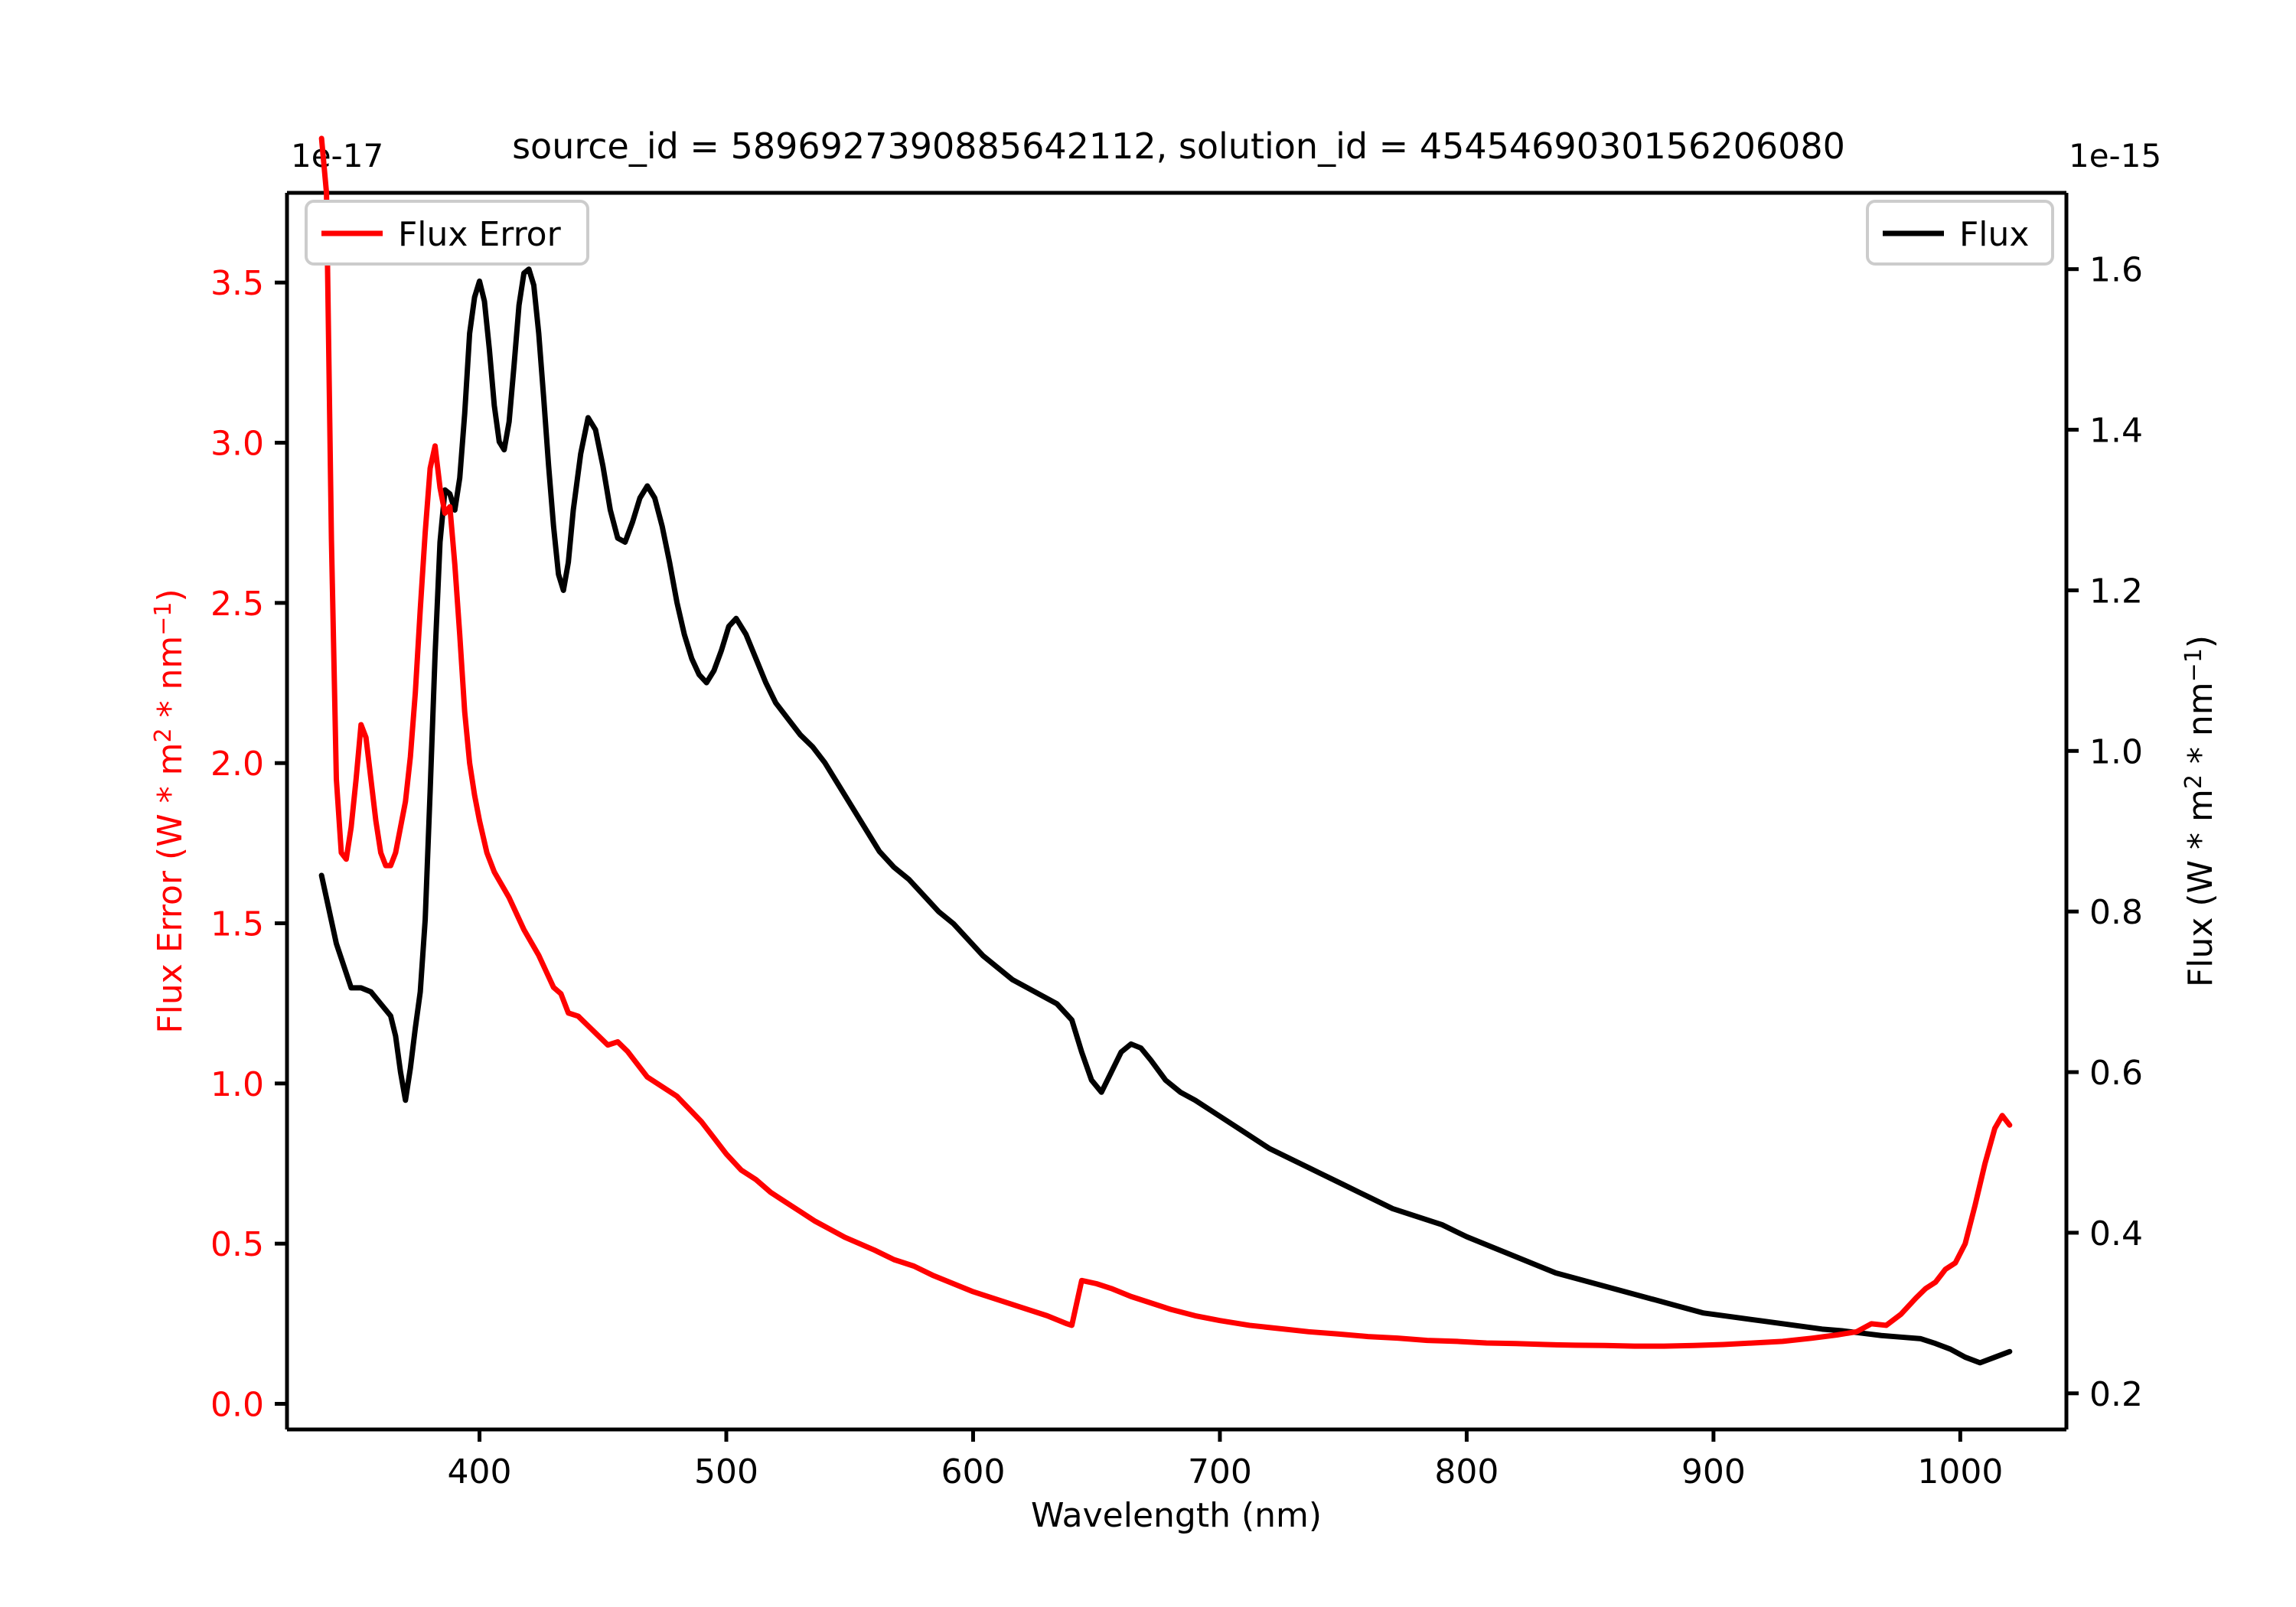  What do you see at coordinates (2116, 912) in the screenshot?
I see `y-right-tick-label: 0.8` at bounding box center [2116, 912].